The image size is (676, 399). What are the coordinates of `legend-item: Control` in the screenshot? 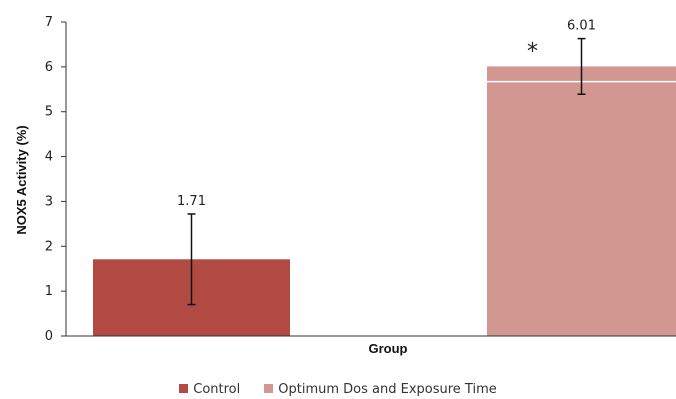 It's located at (209, 389).